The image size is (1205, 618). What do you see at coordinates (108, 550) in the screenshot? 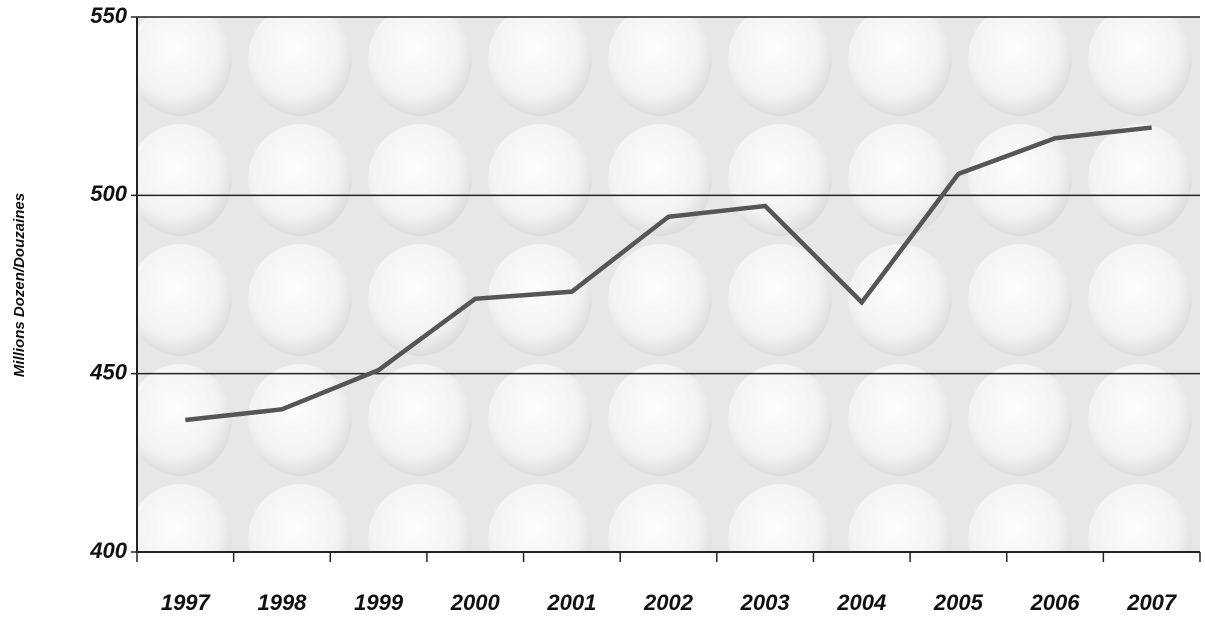
I see `y-tick-label: 400` at bounding box center [108, 550].